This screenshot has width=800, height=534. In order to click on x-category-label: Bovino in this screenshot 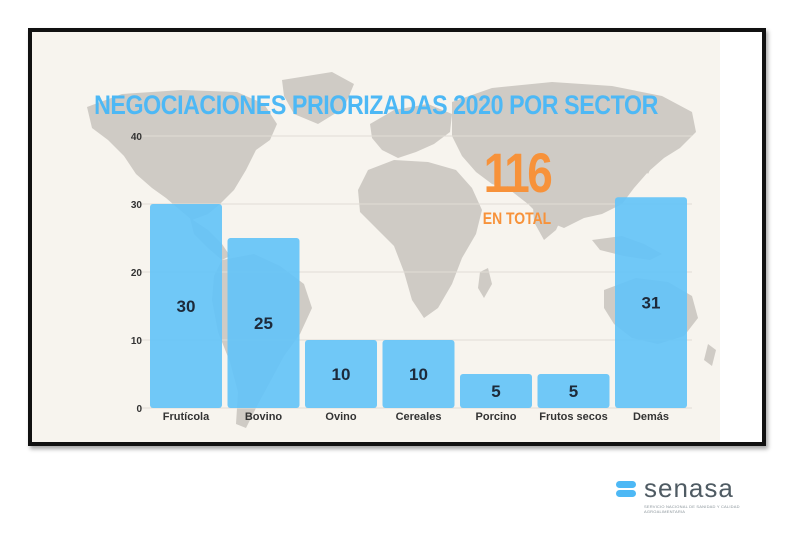, I will do `click(264, 417)`.